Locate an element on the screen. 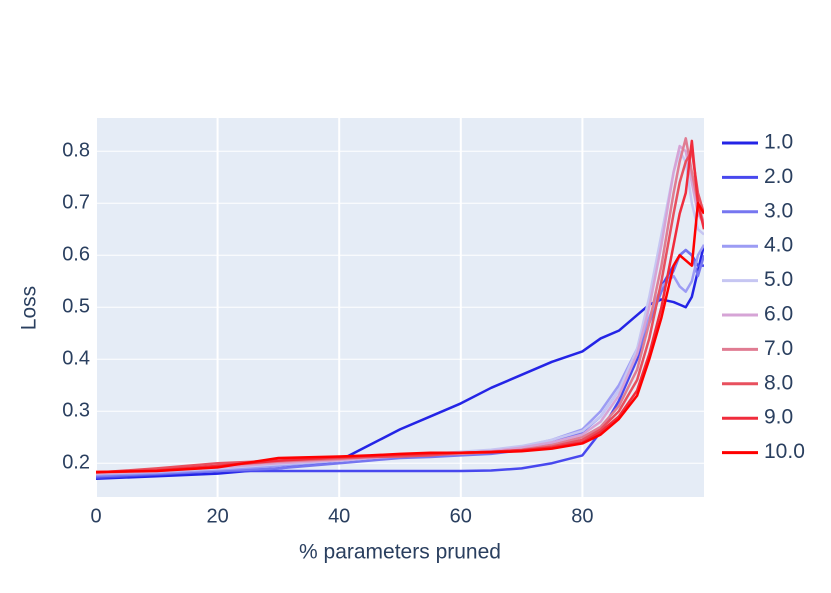 This screenshot has height=593, width=831. legend-label: 6.0 is located at coordinates (778, 314).